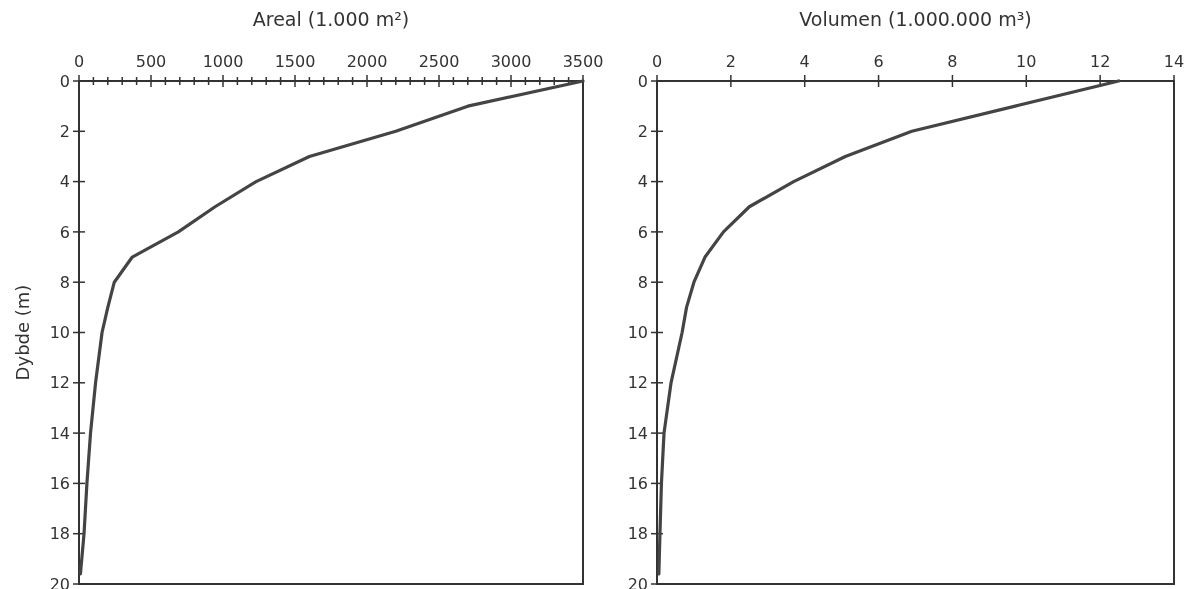 This screenshot has width=1184, height=589. I want to click on x-tick-label: 1000, so click(223, 61).